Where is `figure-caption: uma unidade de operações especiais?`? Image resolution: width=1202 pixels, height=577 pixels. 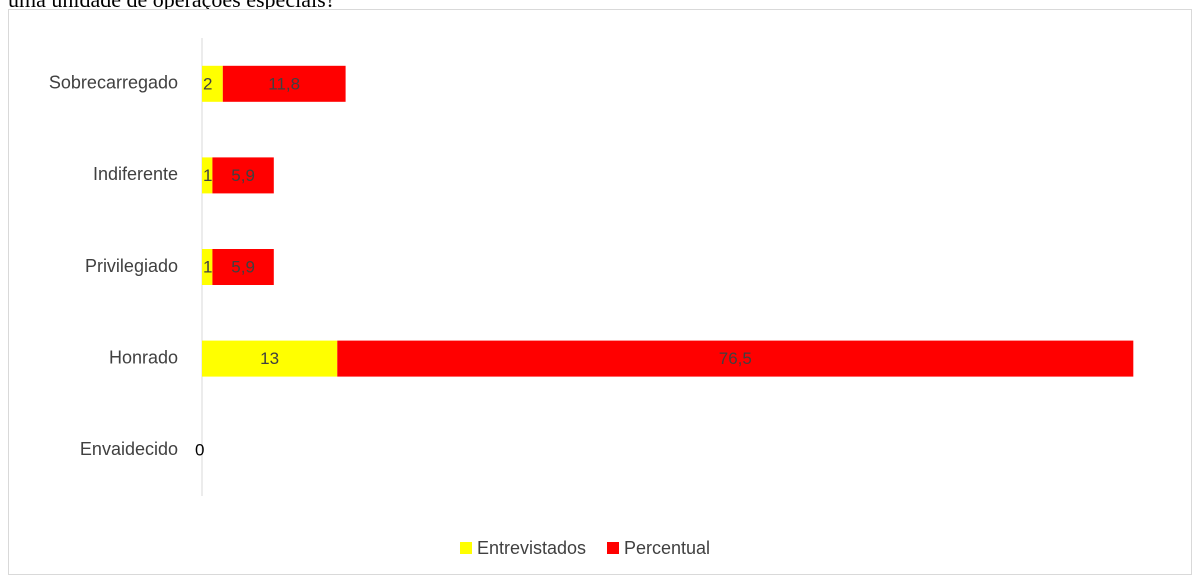
figure-caption: uma unidade de operações especiais? is located at coordinates (171, 6).